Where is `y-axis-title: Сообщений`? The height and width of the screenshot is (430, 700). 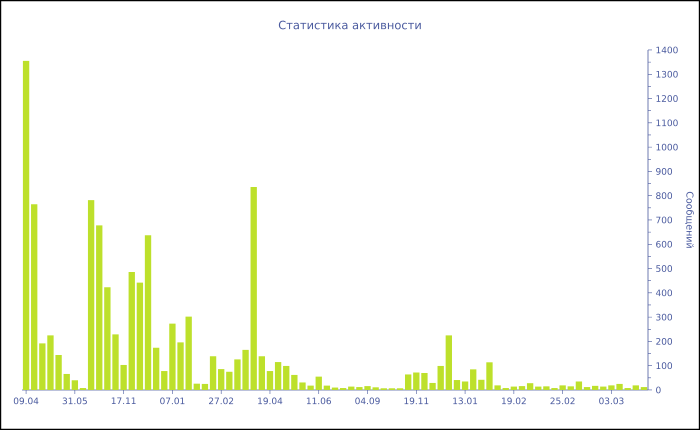 y-axis-title: Сообщений is located at coordinates (689, 220).